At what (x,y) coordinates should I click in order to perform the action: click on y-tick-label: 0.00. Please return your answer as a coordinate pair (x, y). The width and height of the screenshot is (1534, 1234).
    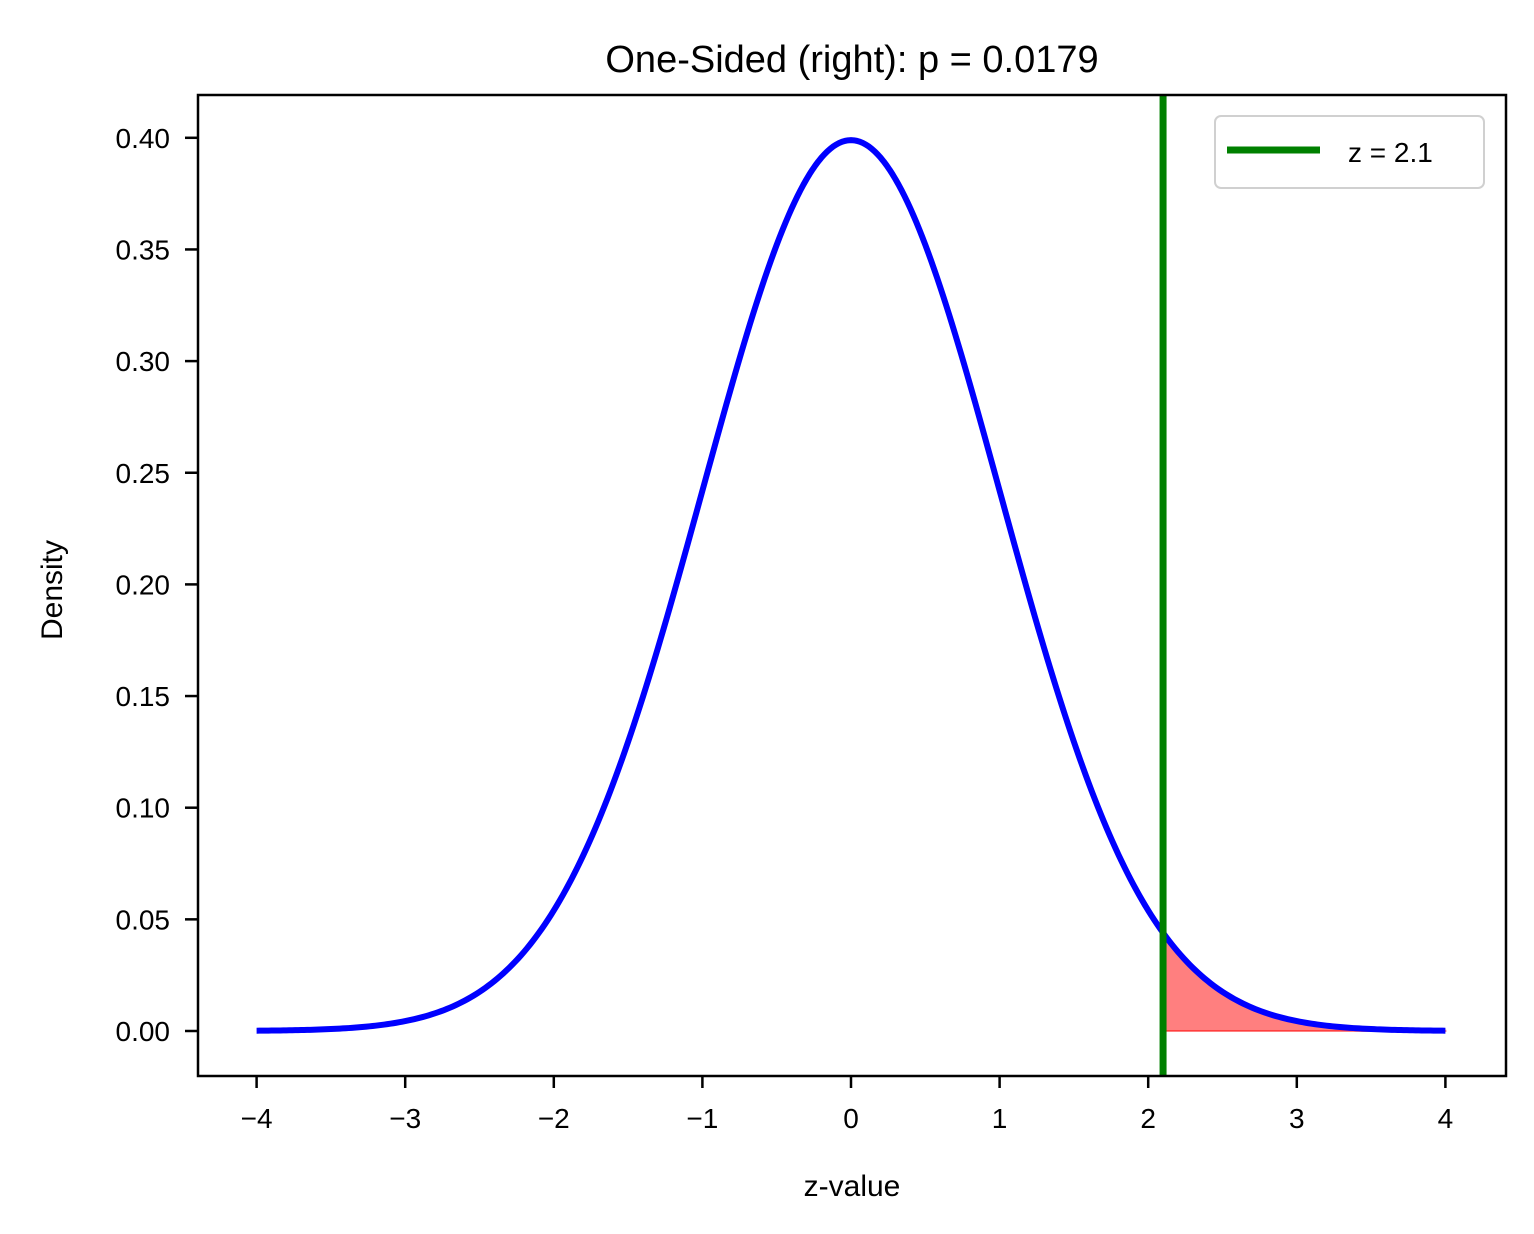
    Looking at the image, I should click on (143, 1031).